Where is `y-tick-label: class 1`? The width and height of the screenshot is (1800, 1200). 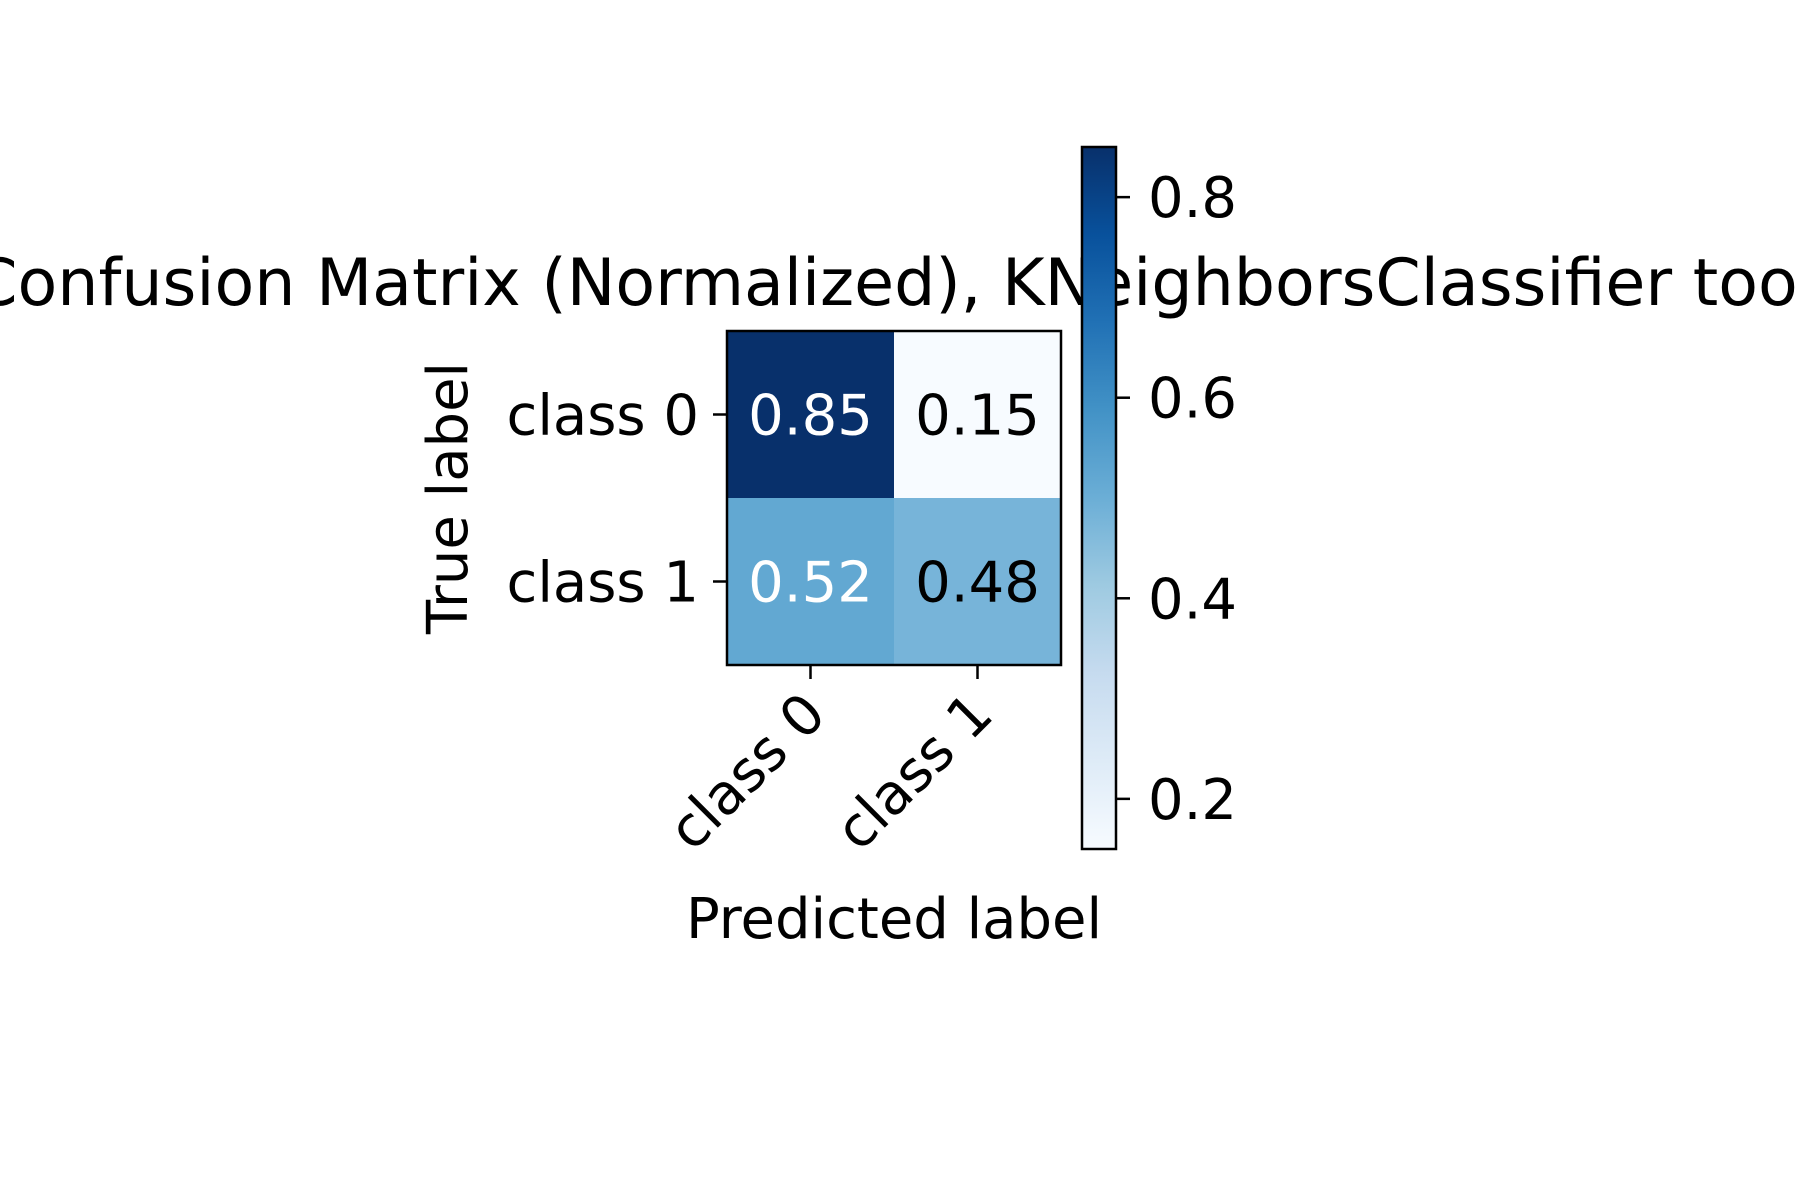 y-tick-label: class 1 is located at coordinates (603, 583).